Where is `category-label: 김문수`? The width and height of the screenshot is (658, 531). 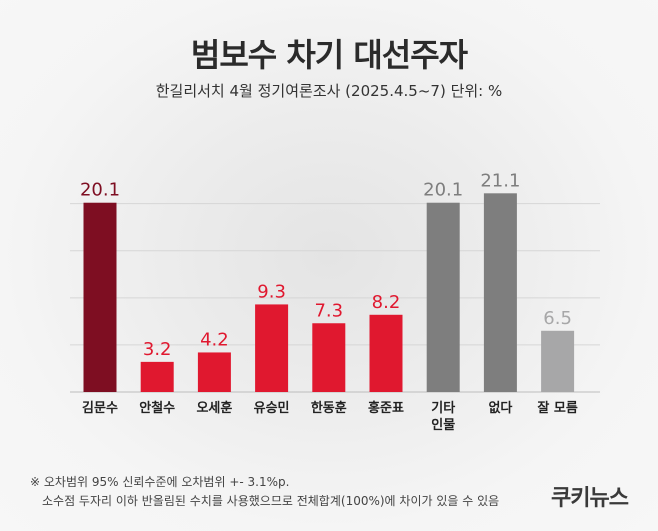 category-label: 김문수 is located at coordinates (100, 408).